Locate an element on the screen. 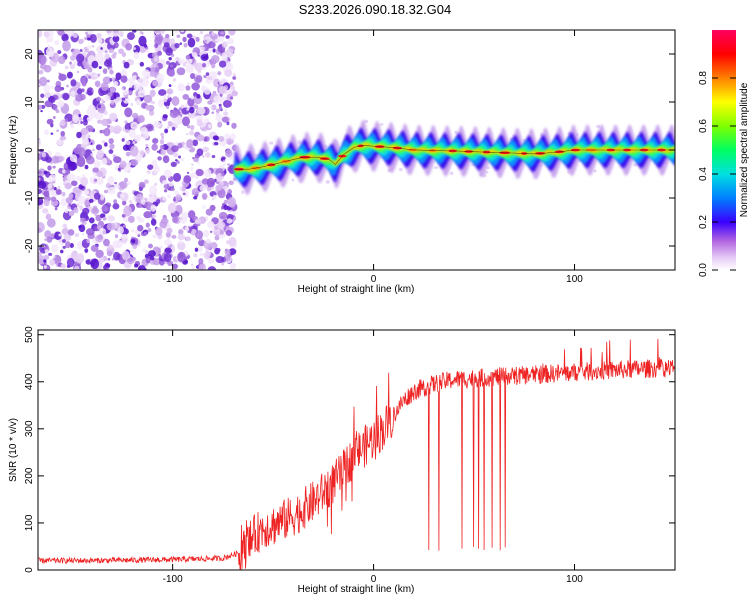 This screenshot has width=750, height=600. snr-y-tick-label: 500 is located at coordinates (29, 334).